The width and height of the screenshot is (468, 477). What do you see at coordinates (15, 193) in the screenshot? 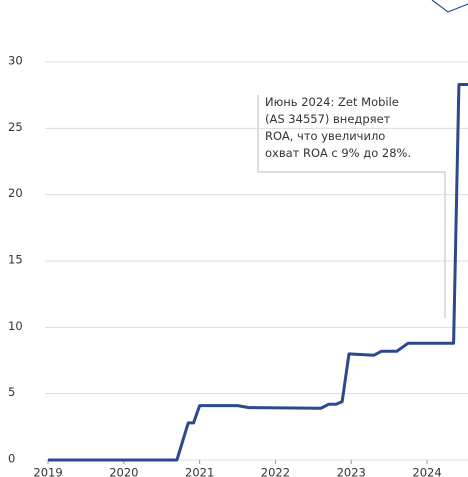
I see `y-tick-label: 20` at bounding box center [15, 193].